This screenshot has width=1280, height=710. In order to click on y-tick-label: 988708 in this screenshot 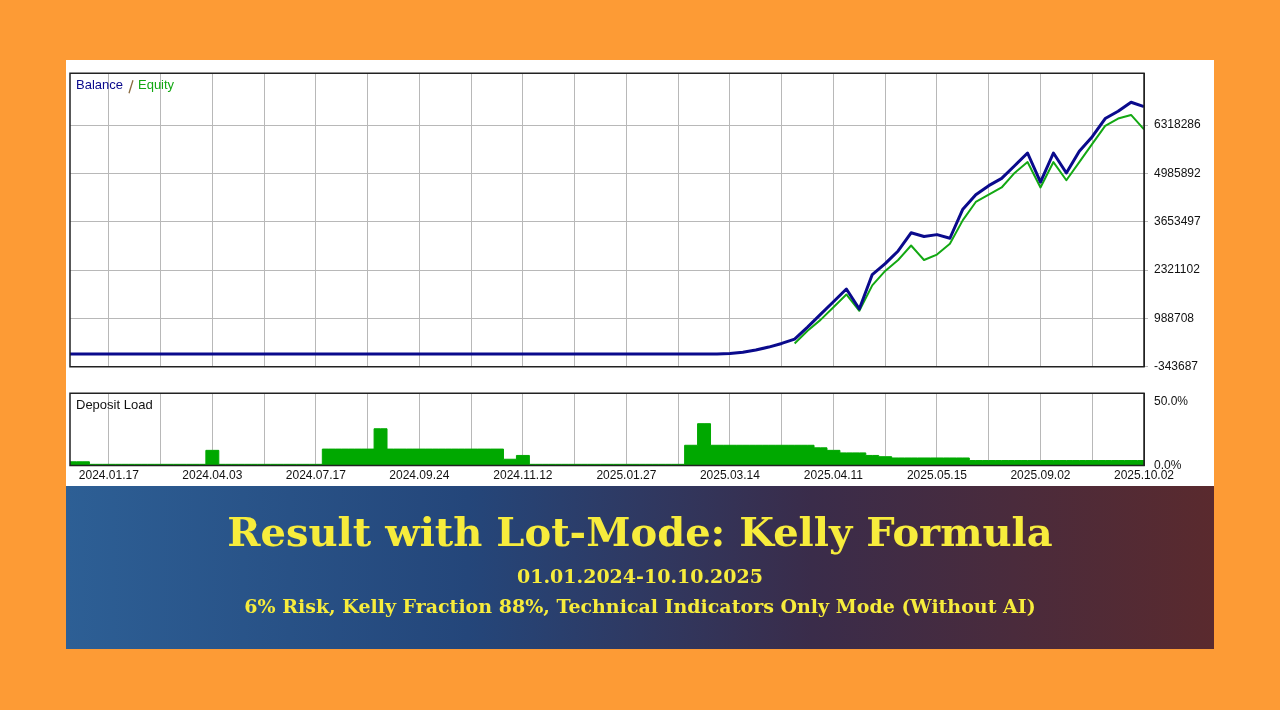, I will do `click(1174, 317)`.